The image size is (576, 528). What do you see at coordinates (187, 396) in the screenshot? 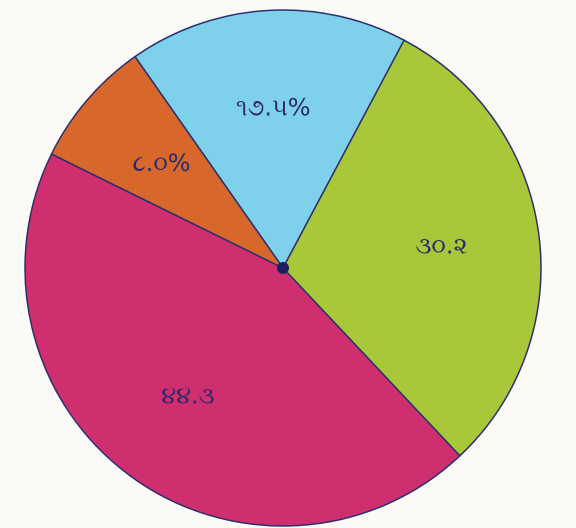
I see `value-label: ૪૪.૩` at bounding box center [187, 396].